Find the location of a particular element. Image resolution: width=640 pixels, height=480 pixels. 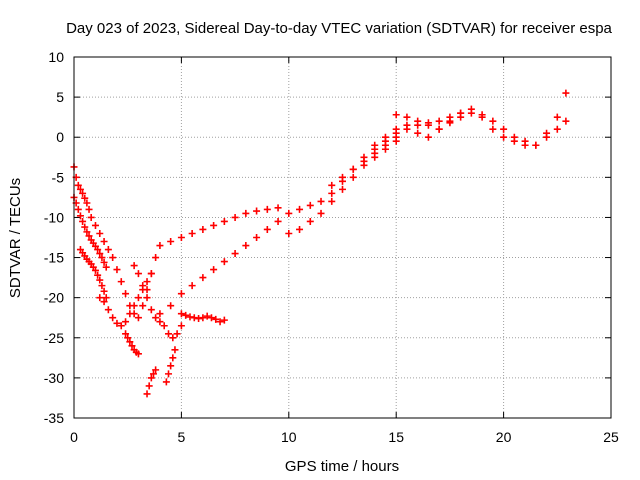

y-tick-label: -20 is located at coordinates (54, 298).